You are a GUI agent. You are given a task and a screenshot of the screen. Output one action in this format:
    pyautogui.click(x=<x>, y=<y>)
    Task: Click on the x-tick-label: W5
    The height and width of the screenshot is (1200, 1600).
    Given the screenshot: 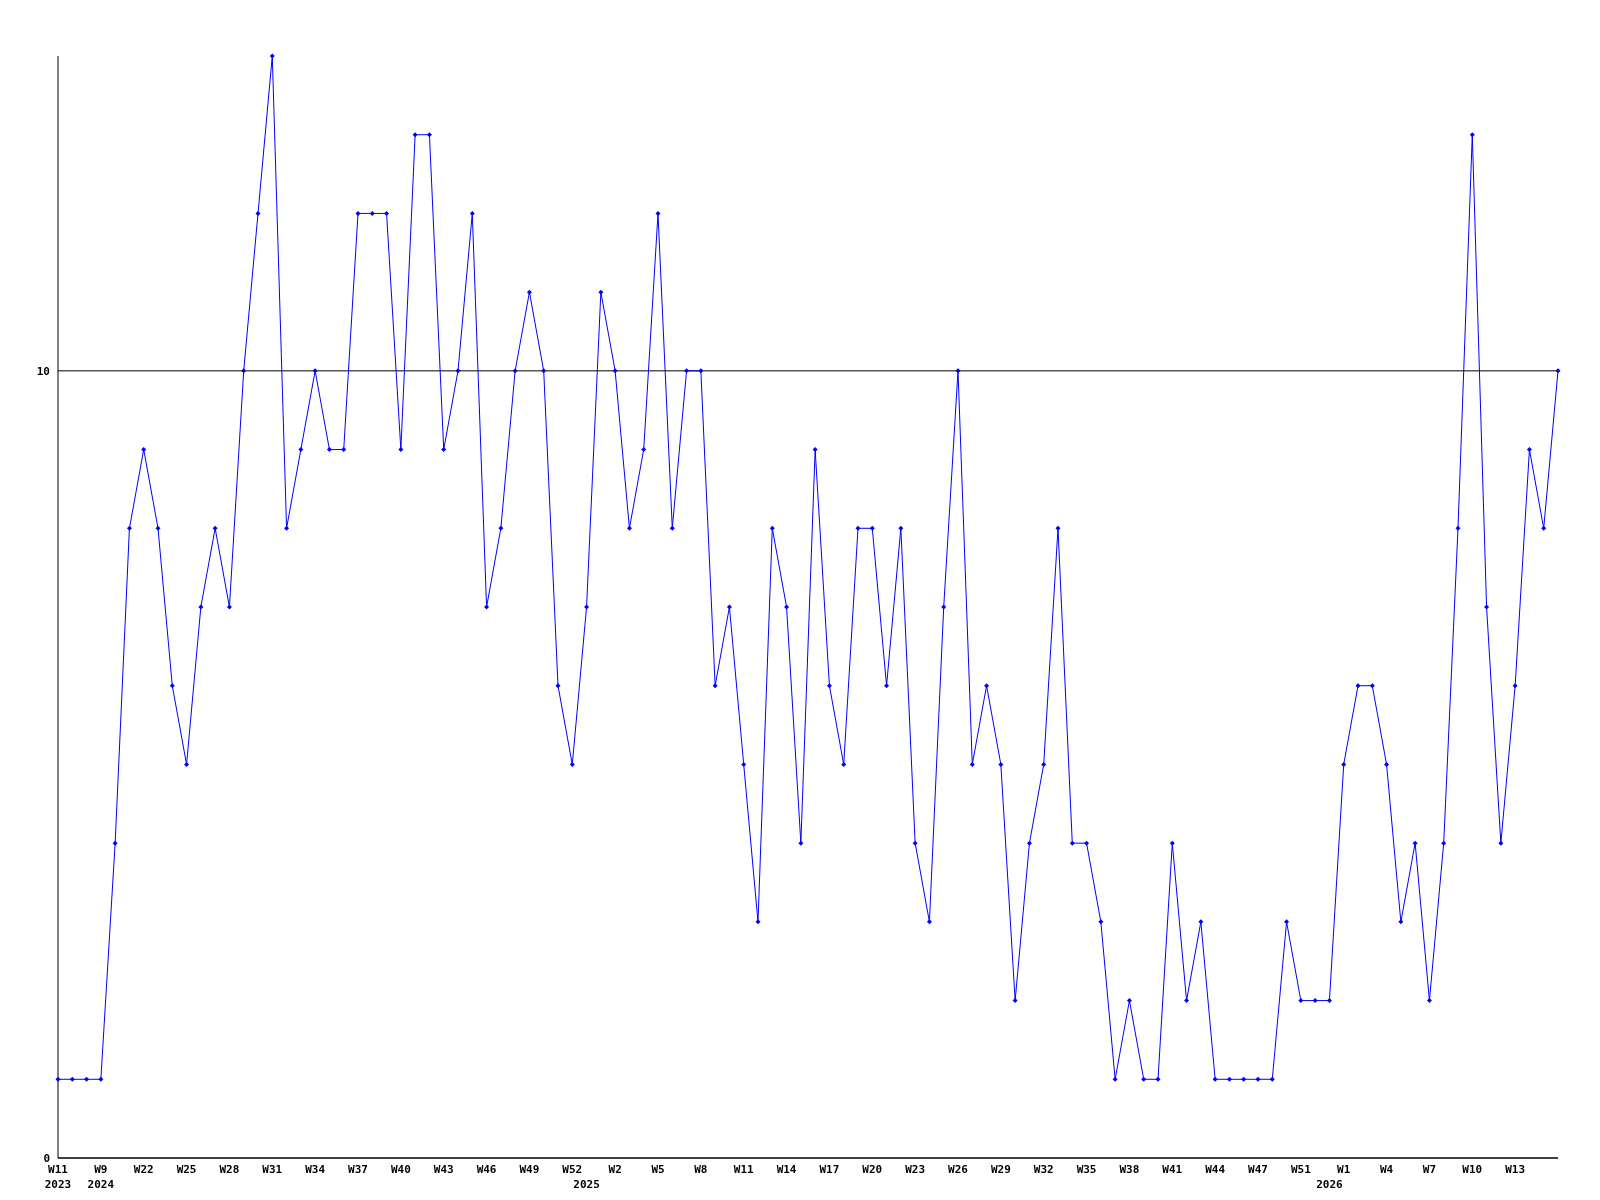 What is the action you would take?
    pyautogui.click(x=658, y=1169)
    